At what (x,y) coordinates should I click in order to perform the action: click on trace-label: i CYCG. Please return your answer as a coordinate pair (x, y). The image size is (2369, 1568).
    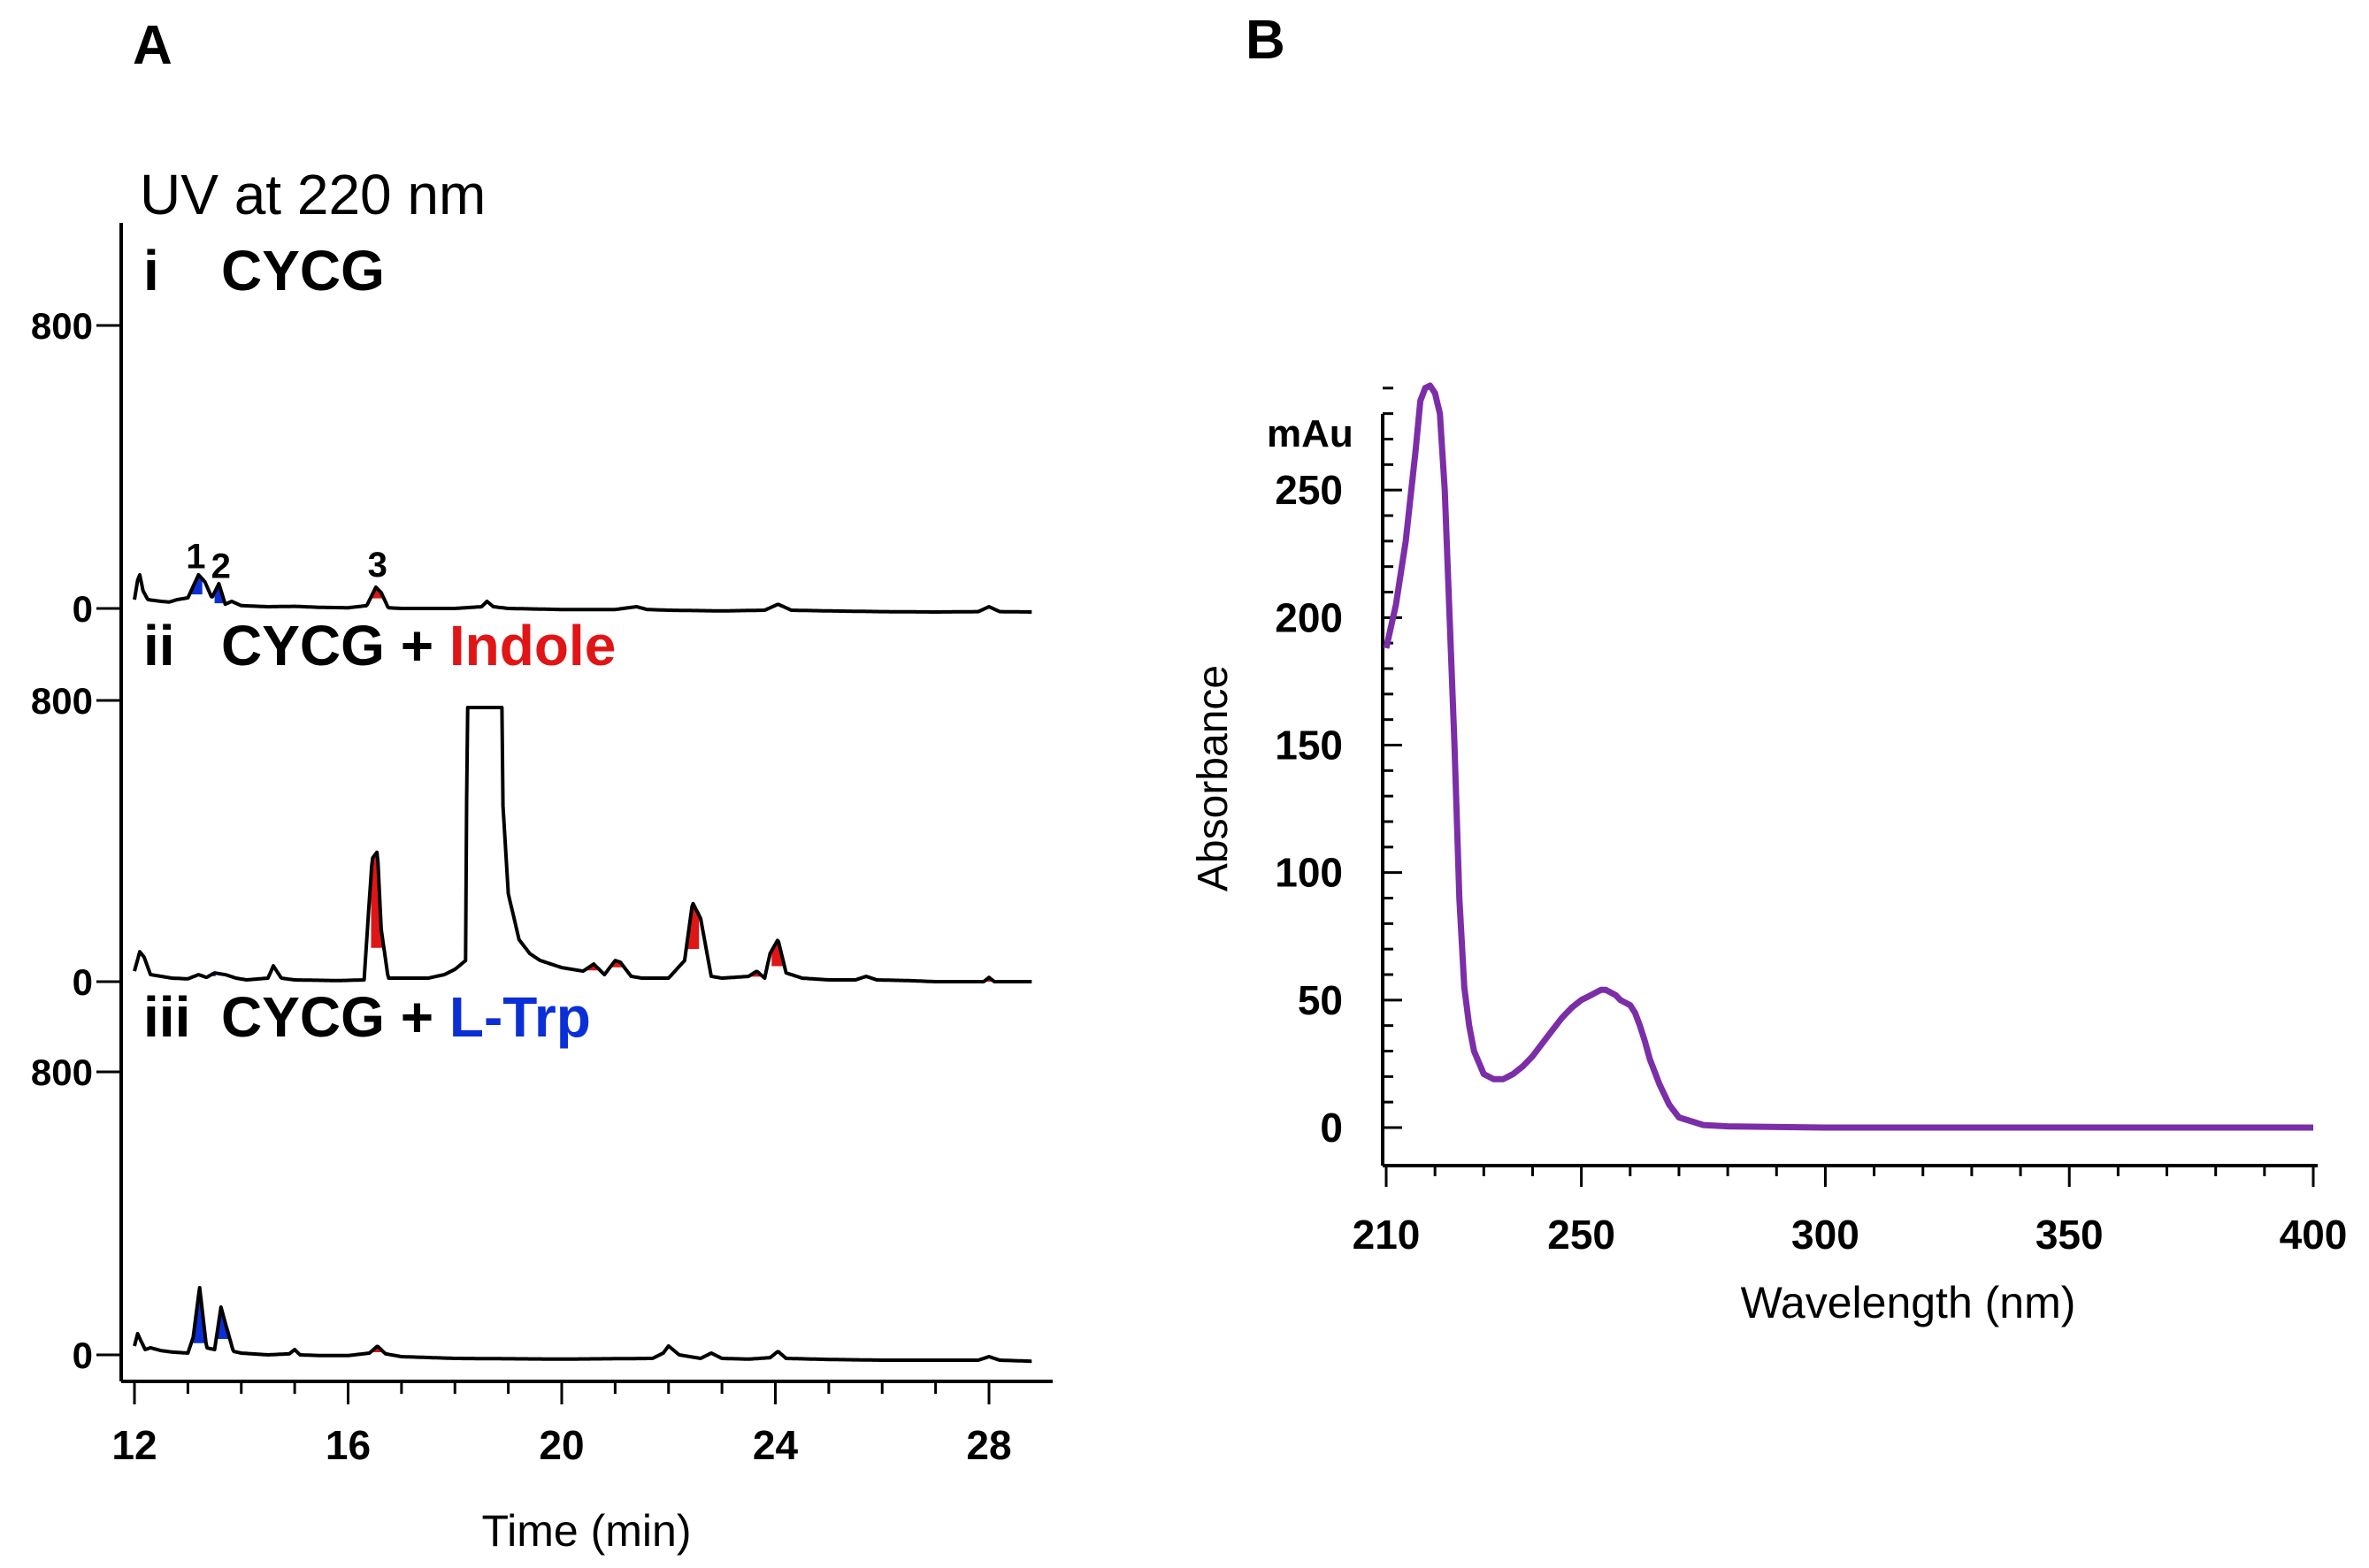
    Looking at the image, I should click on (264, 270).